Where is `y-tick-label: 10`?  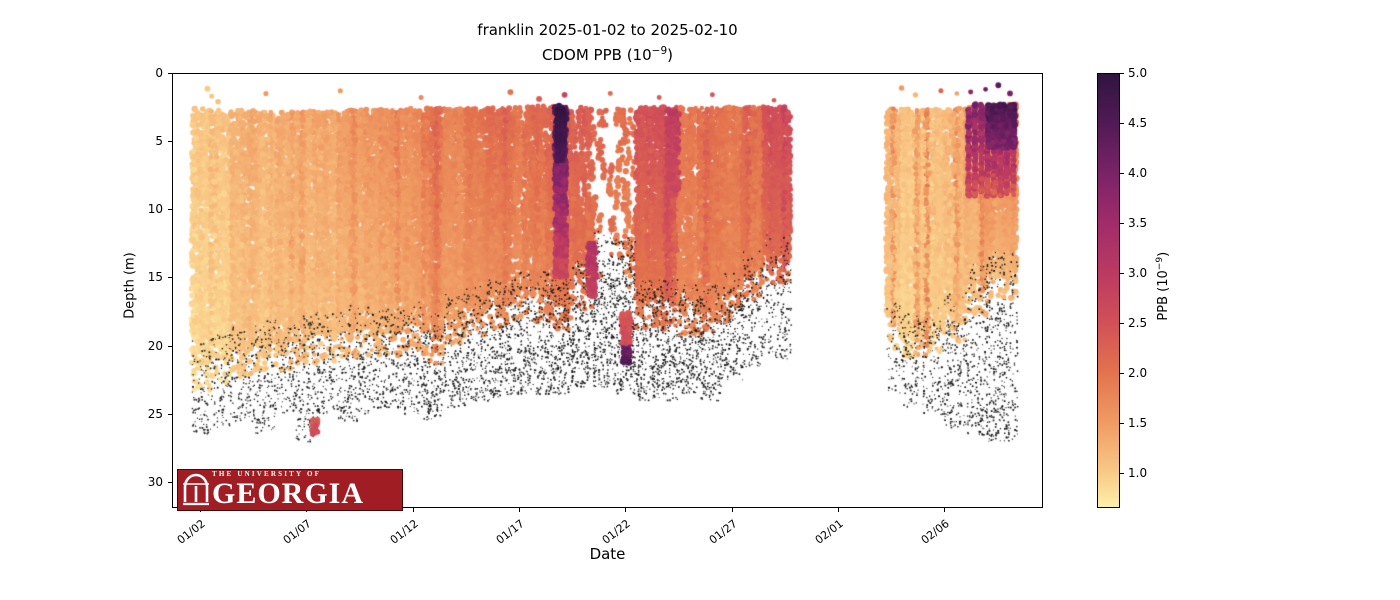
y-tick-label: 10 is located at coordinates (155, 209).